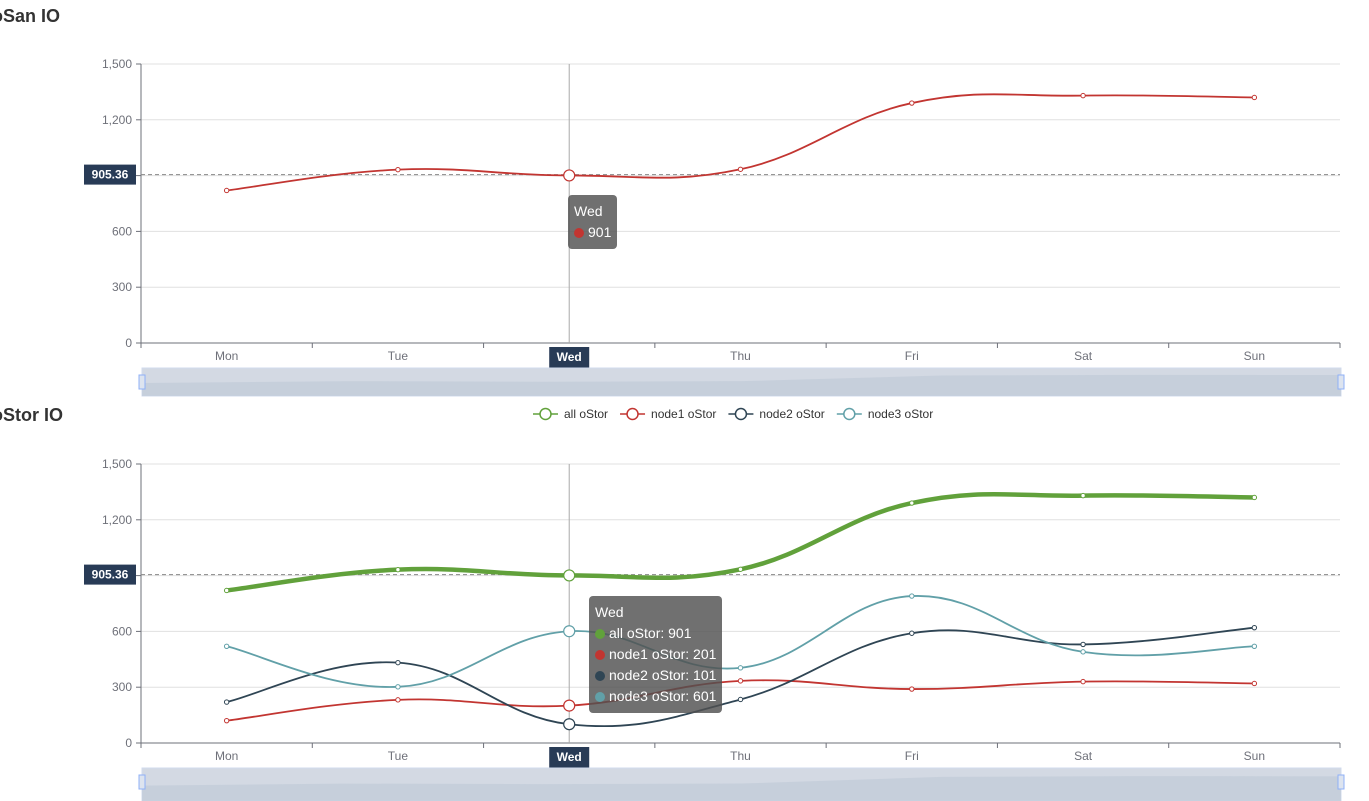 The image size is (1369, 801). I want to click on tooltip-row-text: node1 oStor: 201, so click(663, 654).